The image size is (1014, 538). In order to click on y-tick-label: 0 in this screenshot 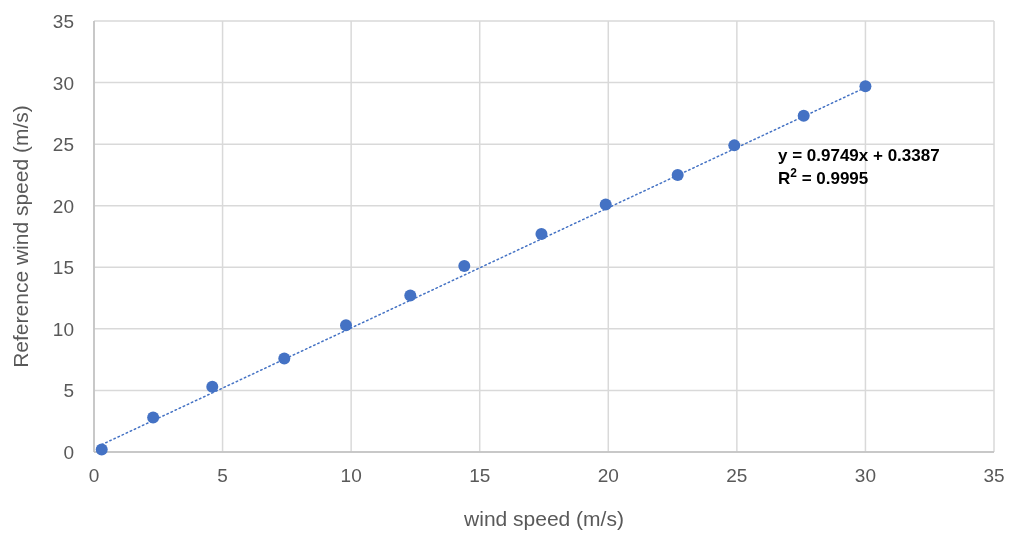, I will do `click(68, 452)`.